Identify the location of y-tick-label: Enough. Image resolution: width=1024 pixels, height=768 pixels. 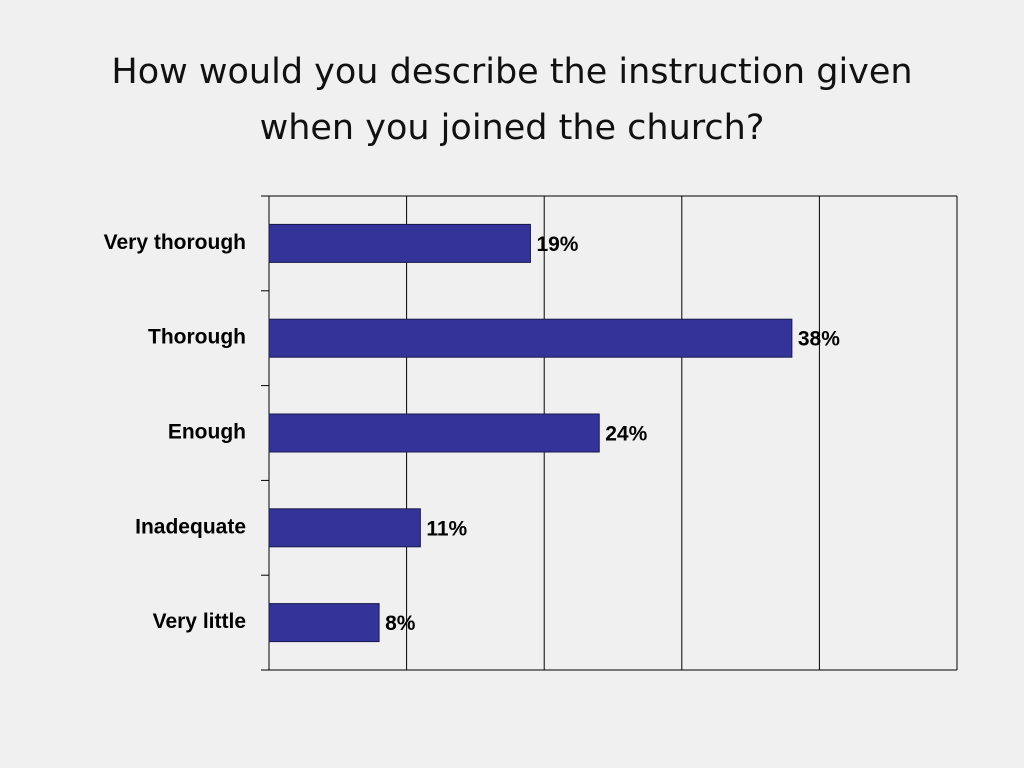
(207, 432).